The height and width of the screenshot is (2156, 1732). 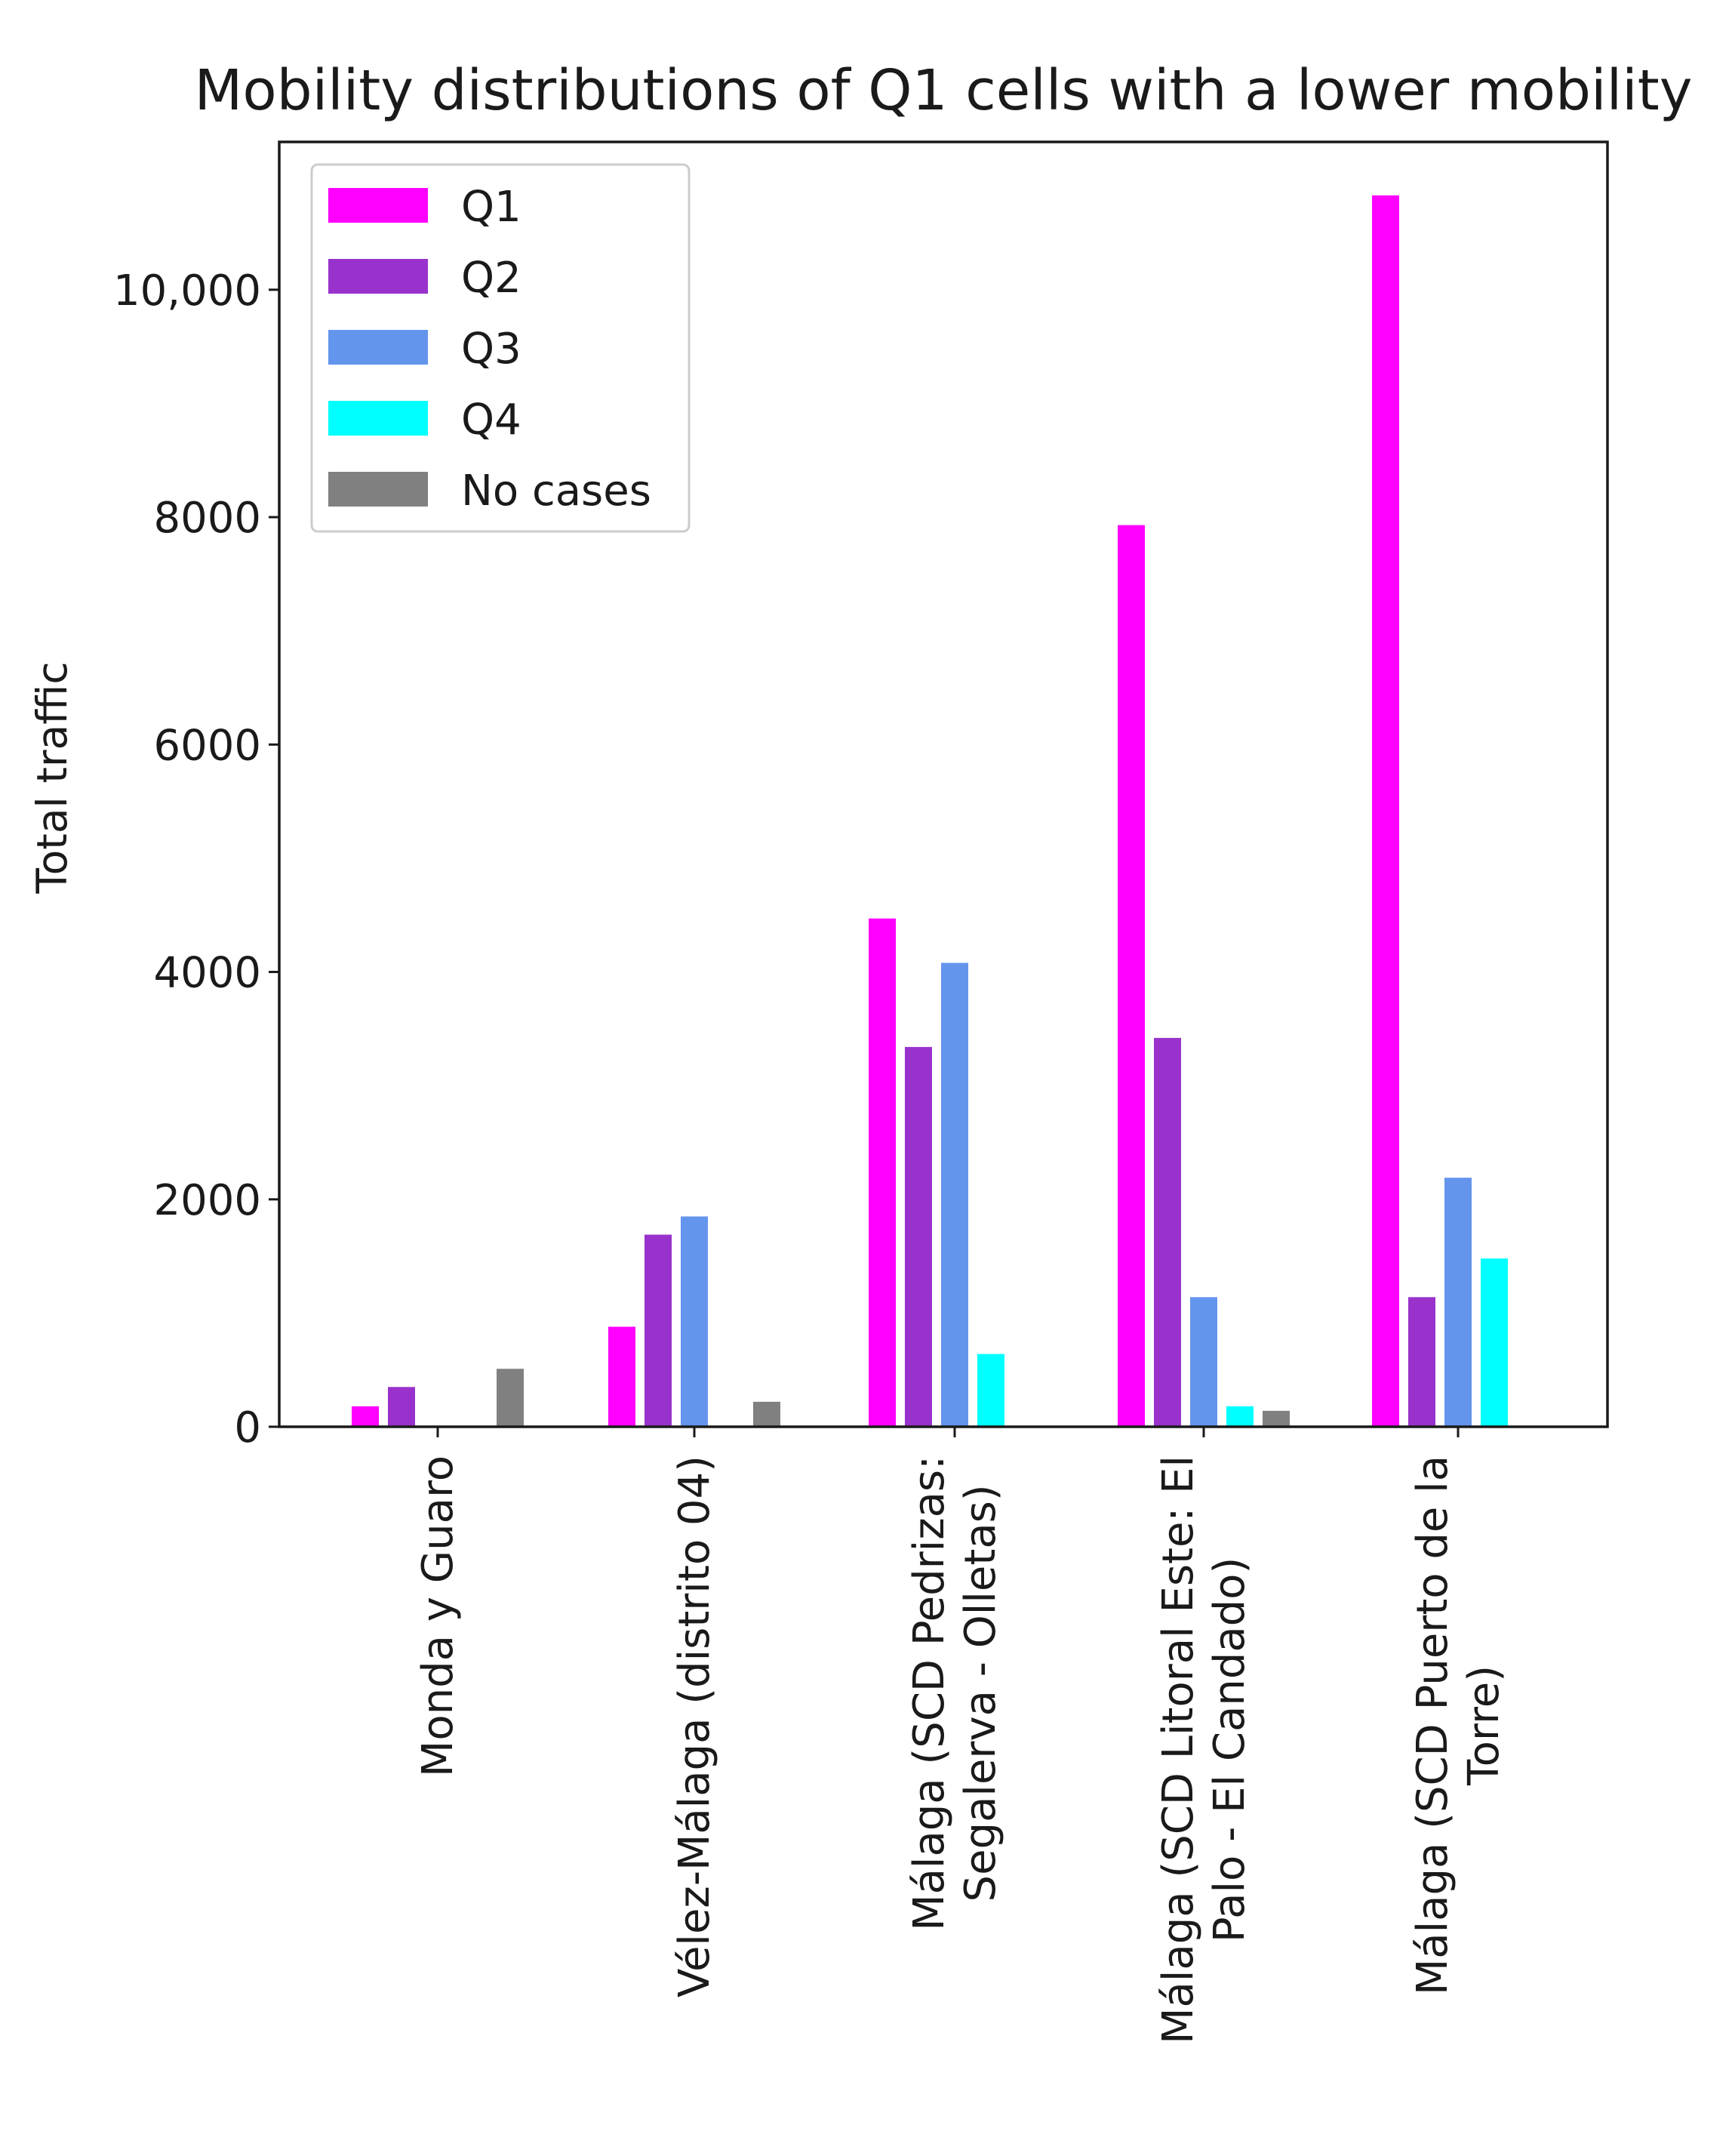 I want to click on legend-swatch-no-cases, so click(x=378, y=489).